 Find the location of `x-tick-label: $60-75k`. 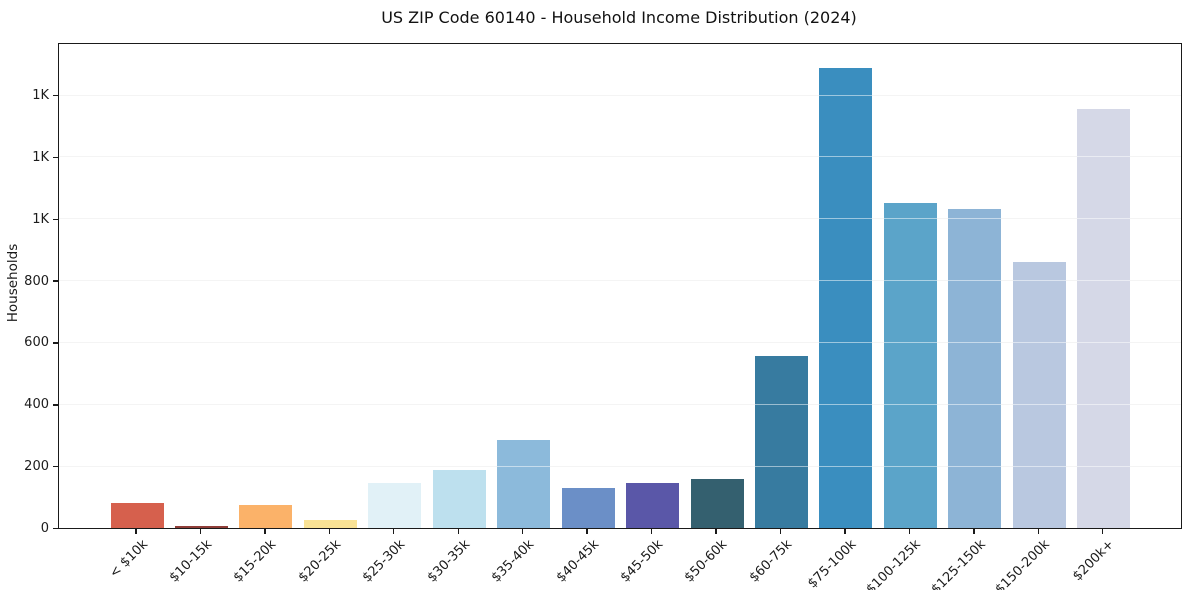

x-tick-label: $60-75k is located at coordinates (771, 561).